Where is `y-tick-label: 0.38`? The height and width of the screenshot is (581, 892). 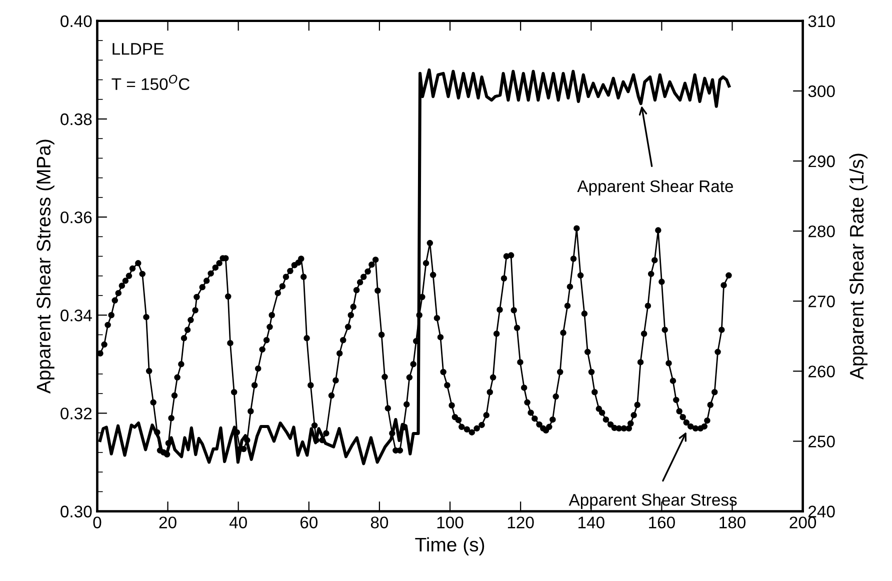
y-tick-label: 0.38 is located at coordinates (76, 119).